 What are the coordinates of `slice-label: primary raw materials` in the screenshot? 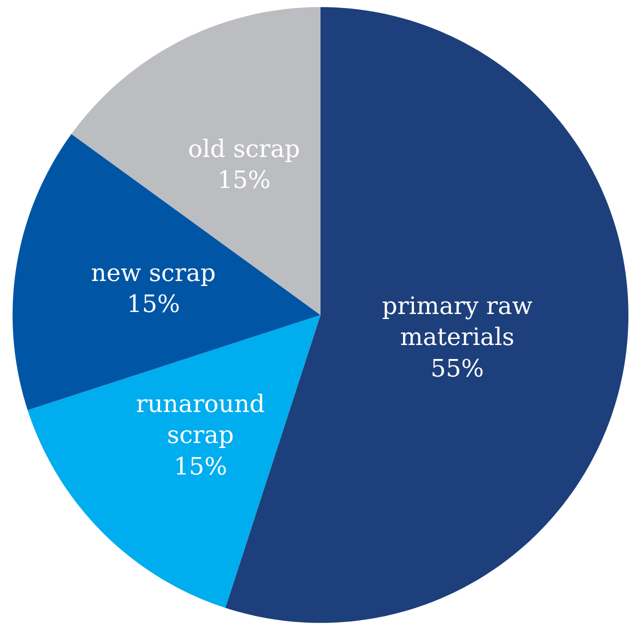 It's located at (458, 322).